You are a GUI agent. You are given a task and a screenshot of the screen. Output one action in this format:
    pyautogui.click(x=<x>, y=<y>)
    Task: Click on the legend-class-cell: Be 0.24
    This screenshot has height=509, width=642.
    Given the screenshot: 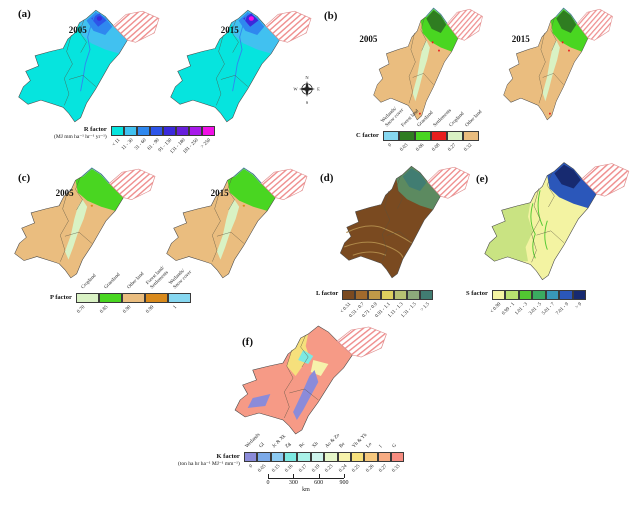 What is the action you would take?
    pyautogui.click(x=344, y=458)
    